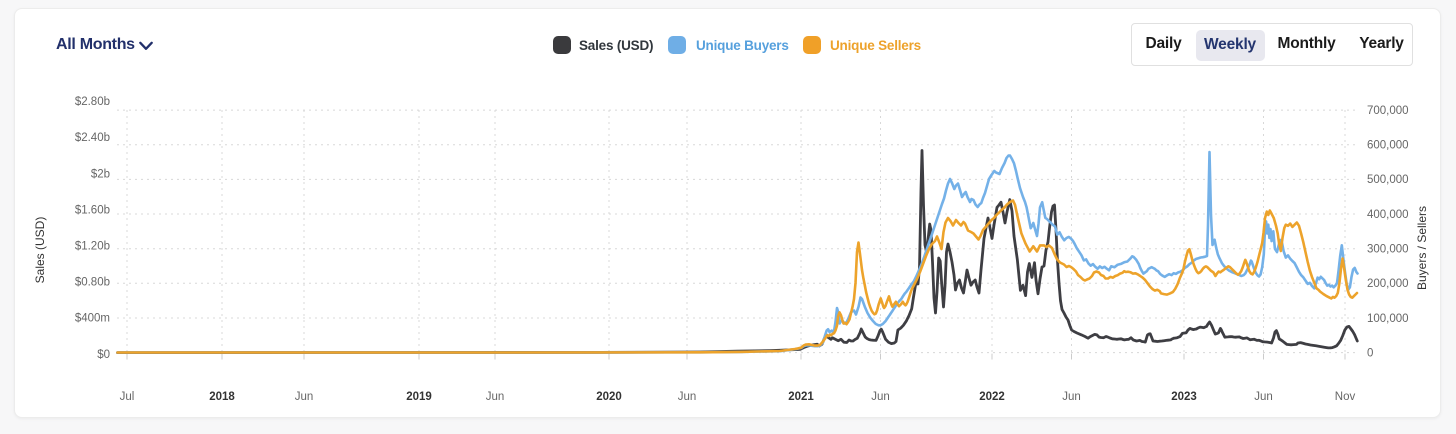  I want to click on svg-text: 2018, so click(222, 397).